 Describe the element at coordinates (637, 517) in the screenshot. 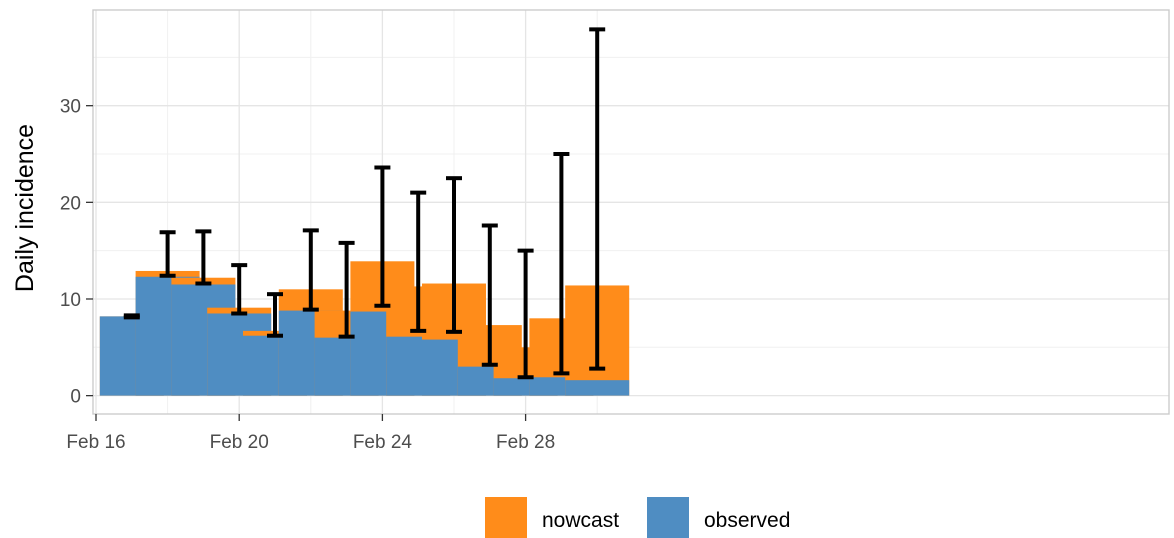

I see `legend: nowcast observed` at that location.